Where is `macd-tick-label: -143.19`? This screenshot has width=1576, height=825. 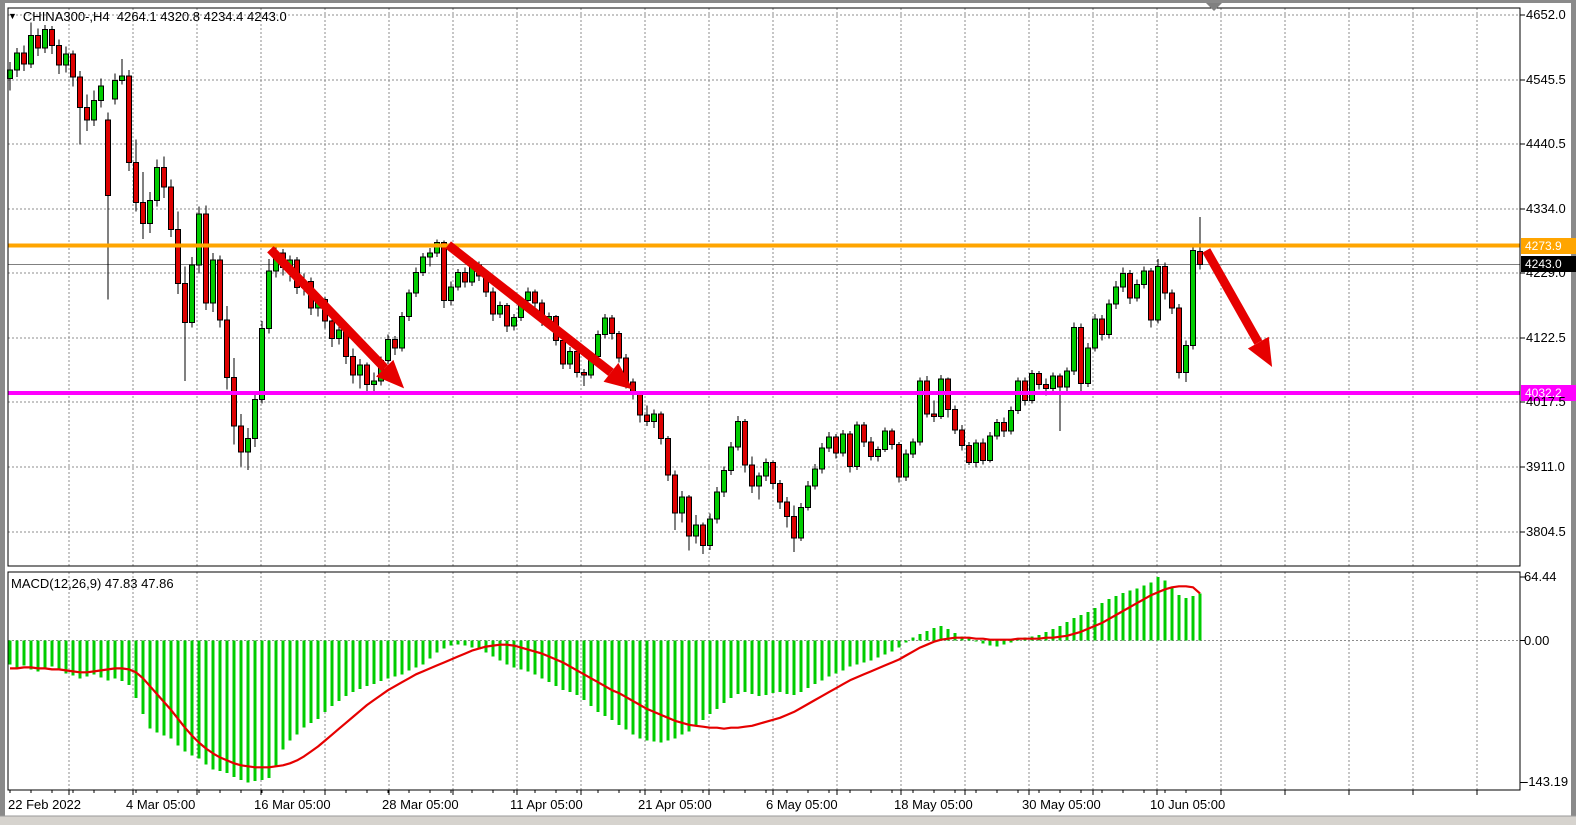 macd-tick-label: -143.19 is located at coordinates (1546, 782).